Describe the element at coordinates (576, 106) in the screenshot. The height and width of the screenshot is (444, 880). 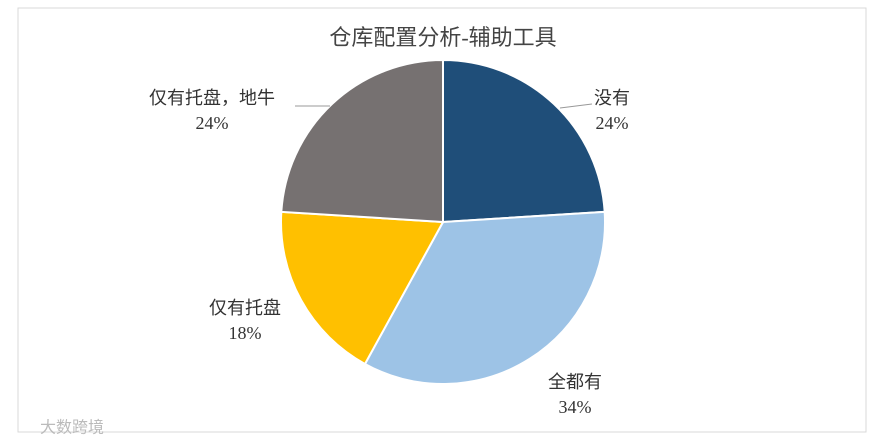
I see `leader-line` at that location.